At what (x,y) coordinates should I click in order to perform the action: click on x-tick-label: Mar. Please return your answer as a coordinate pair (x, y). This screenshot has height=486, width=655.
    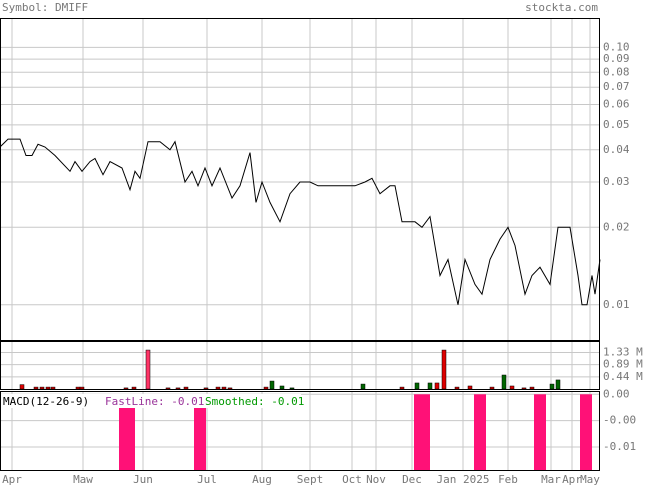
    Looking at the image, I should click on (551, 479).